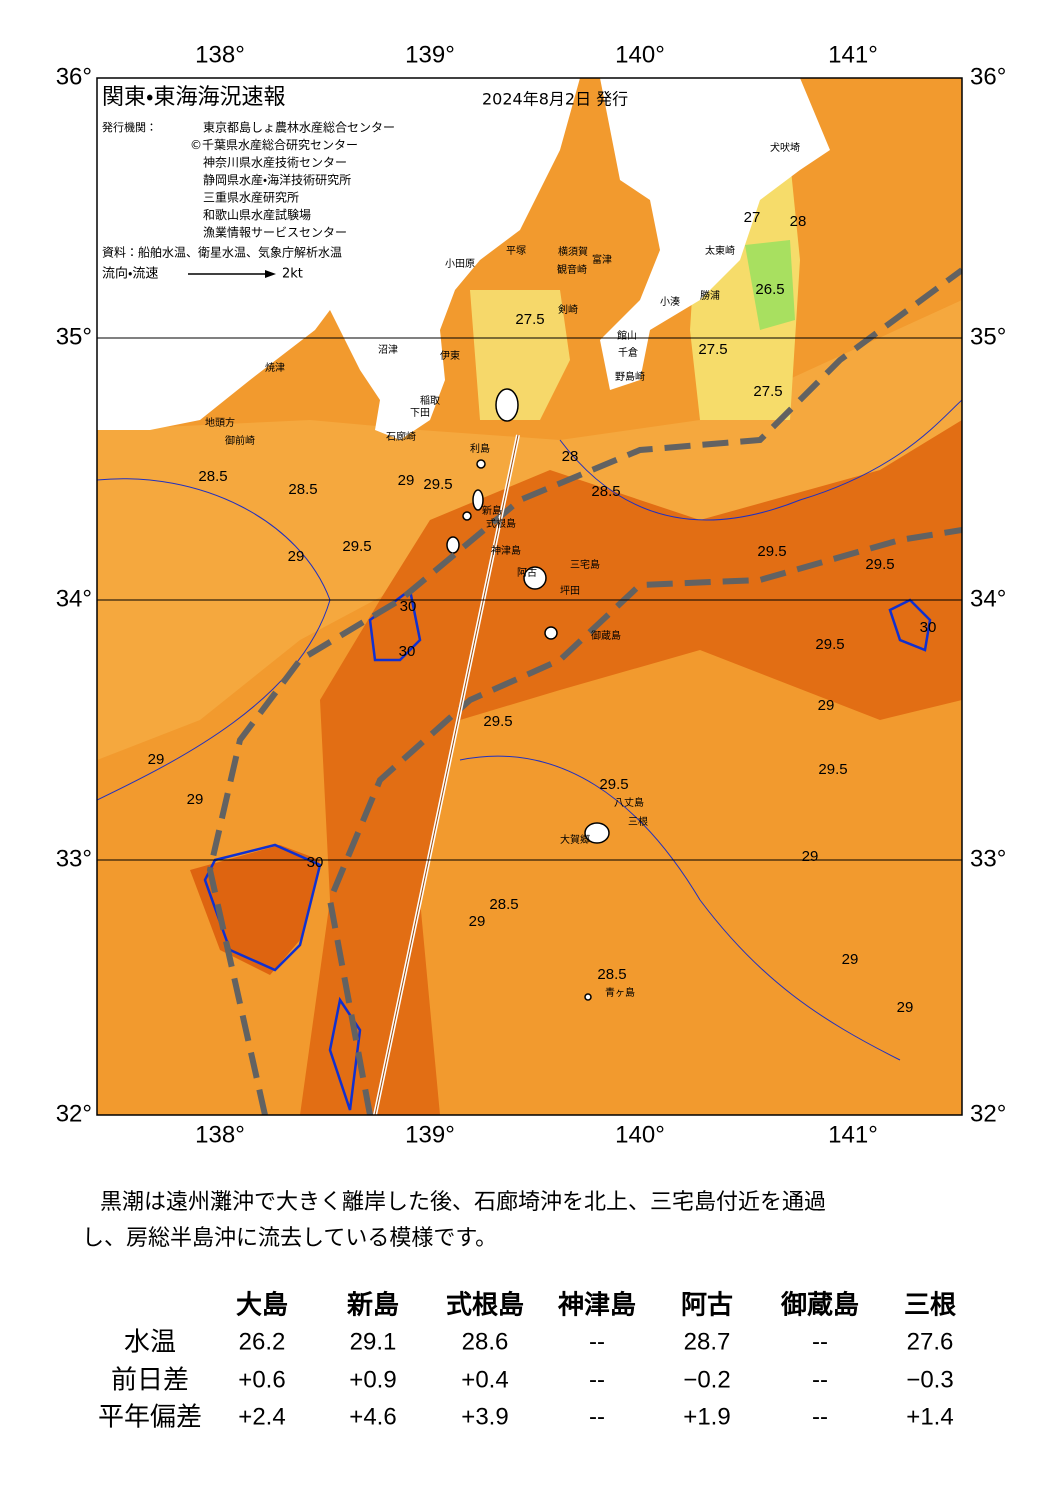 The height and width of the screenshot is (1509, 1064). Describe the element at coordinates (630, 376) in the screenshot. I see `place-name: 野島崎` at that location.